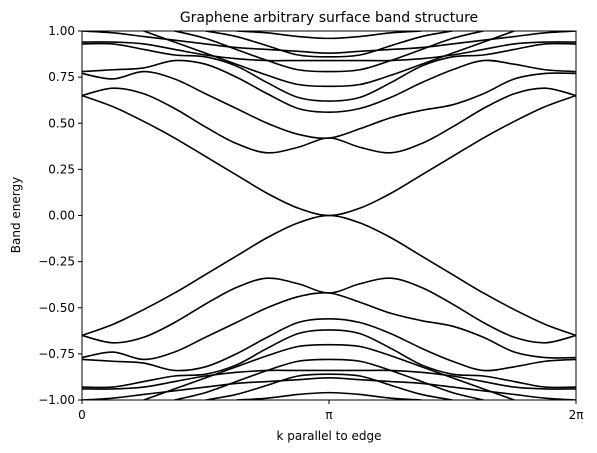 The height and width of the screenshot is (453, 597). Describe the element at coordinates (16, 215) in the screenshot. I see `y-axis-label: Band energy` at that location.